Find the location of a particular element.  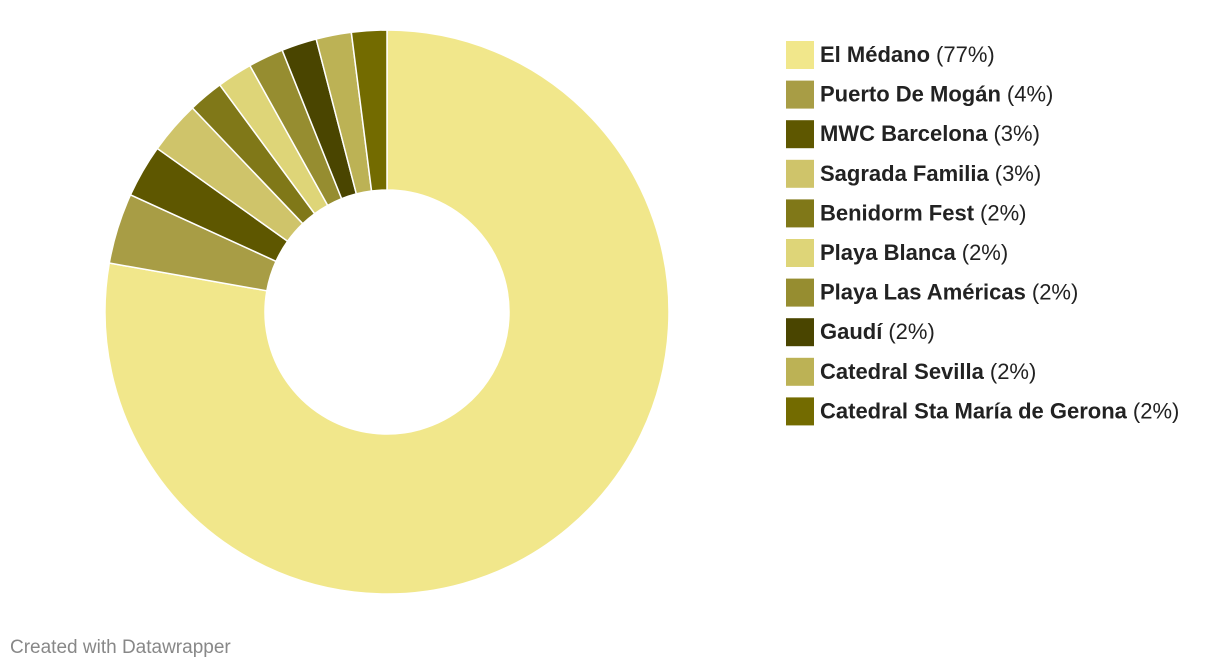

legend-label: Benidorm Fest is located at coordinates (897, 212).